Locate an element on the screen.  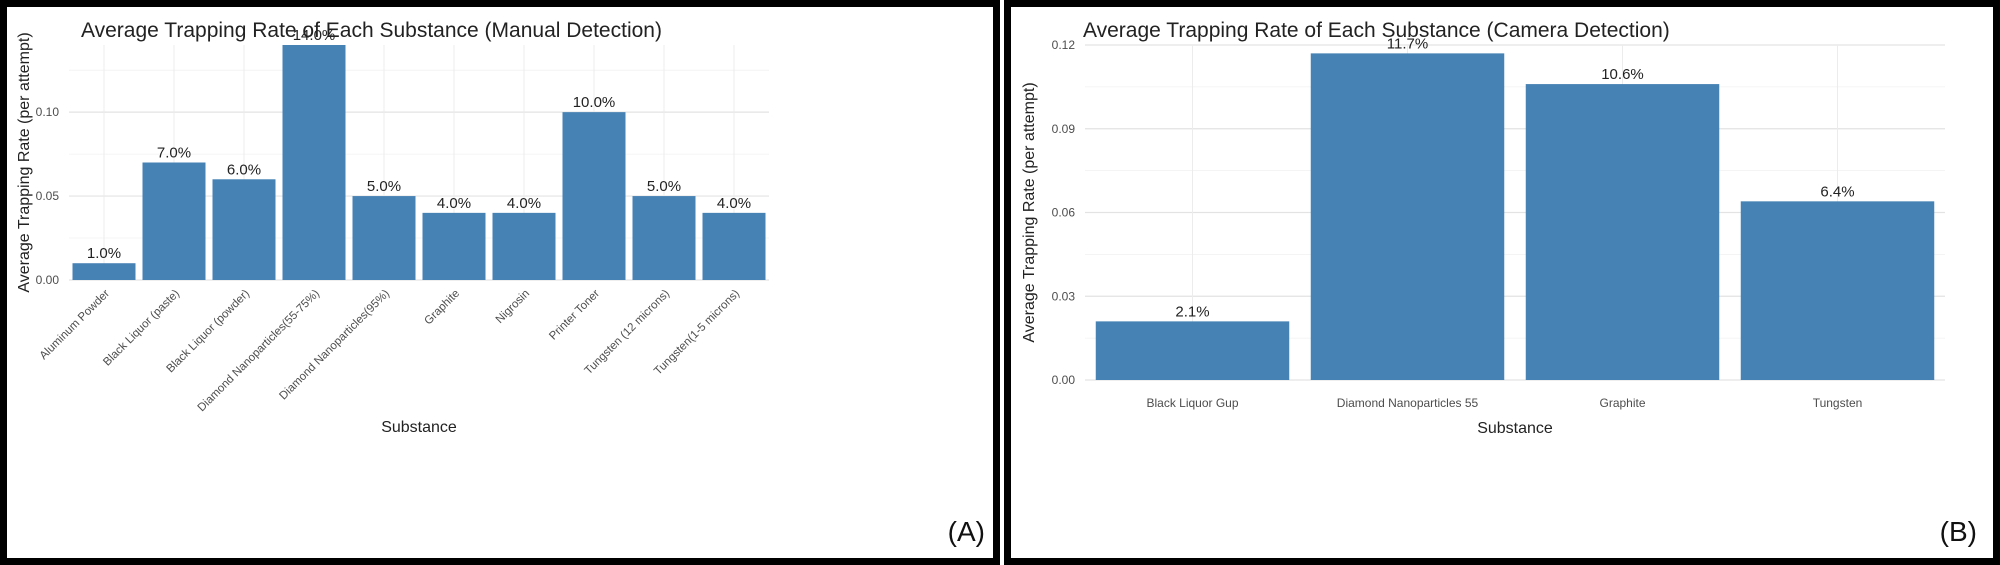
y-tick-label: 0.06 is located at coordinates (1064, 213).